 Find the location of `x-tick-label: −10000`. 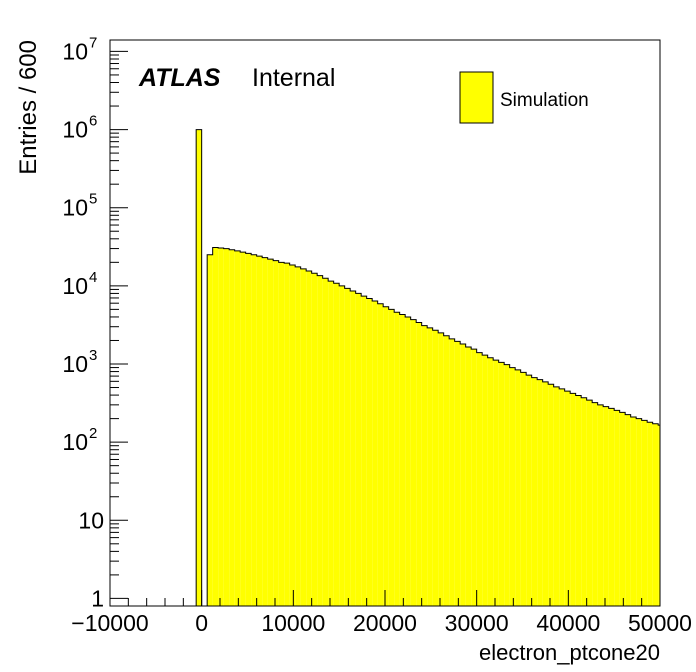

x-tick-label: −10000 is located at coordinates (109, 623).